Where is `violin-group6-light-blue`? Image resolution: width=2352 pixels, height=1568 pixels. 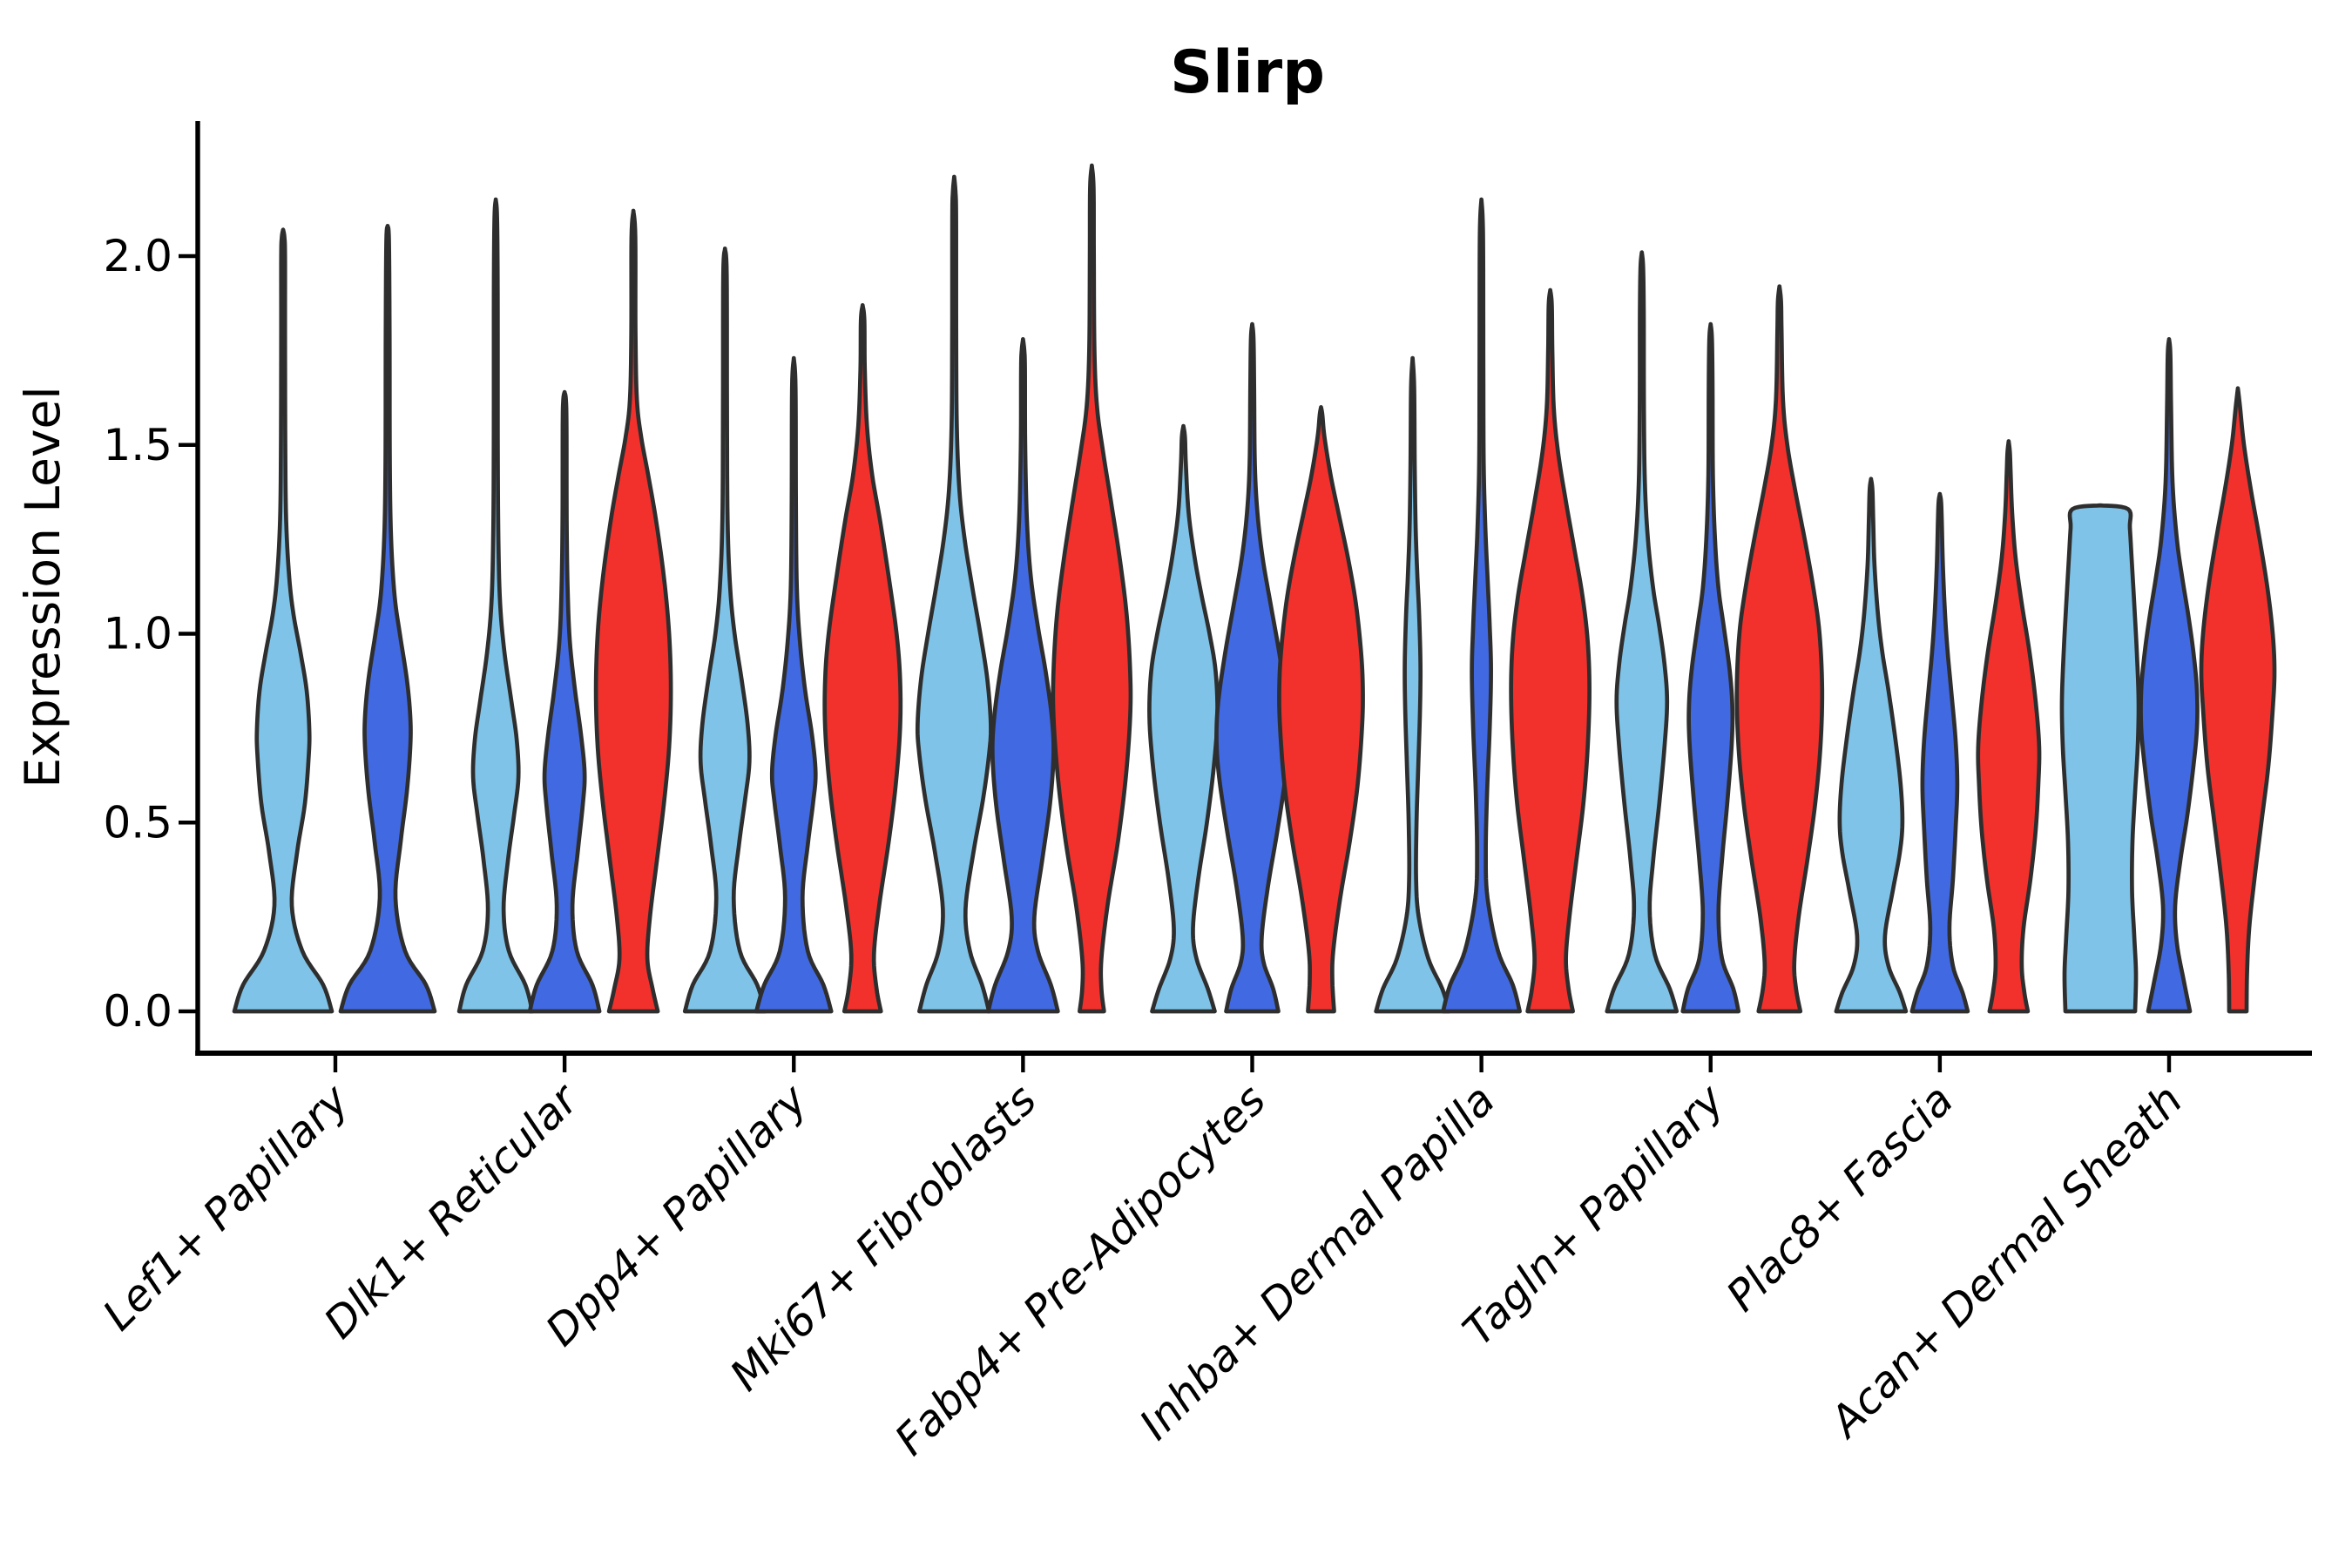
violin-group6-light-blue is located at coordinates (1412, 684).